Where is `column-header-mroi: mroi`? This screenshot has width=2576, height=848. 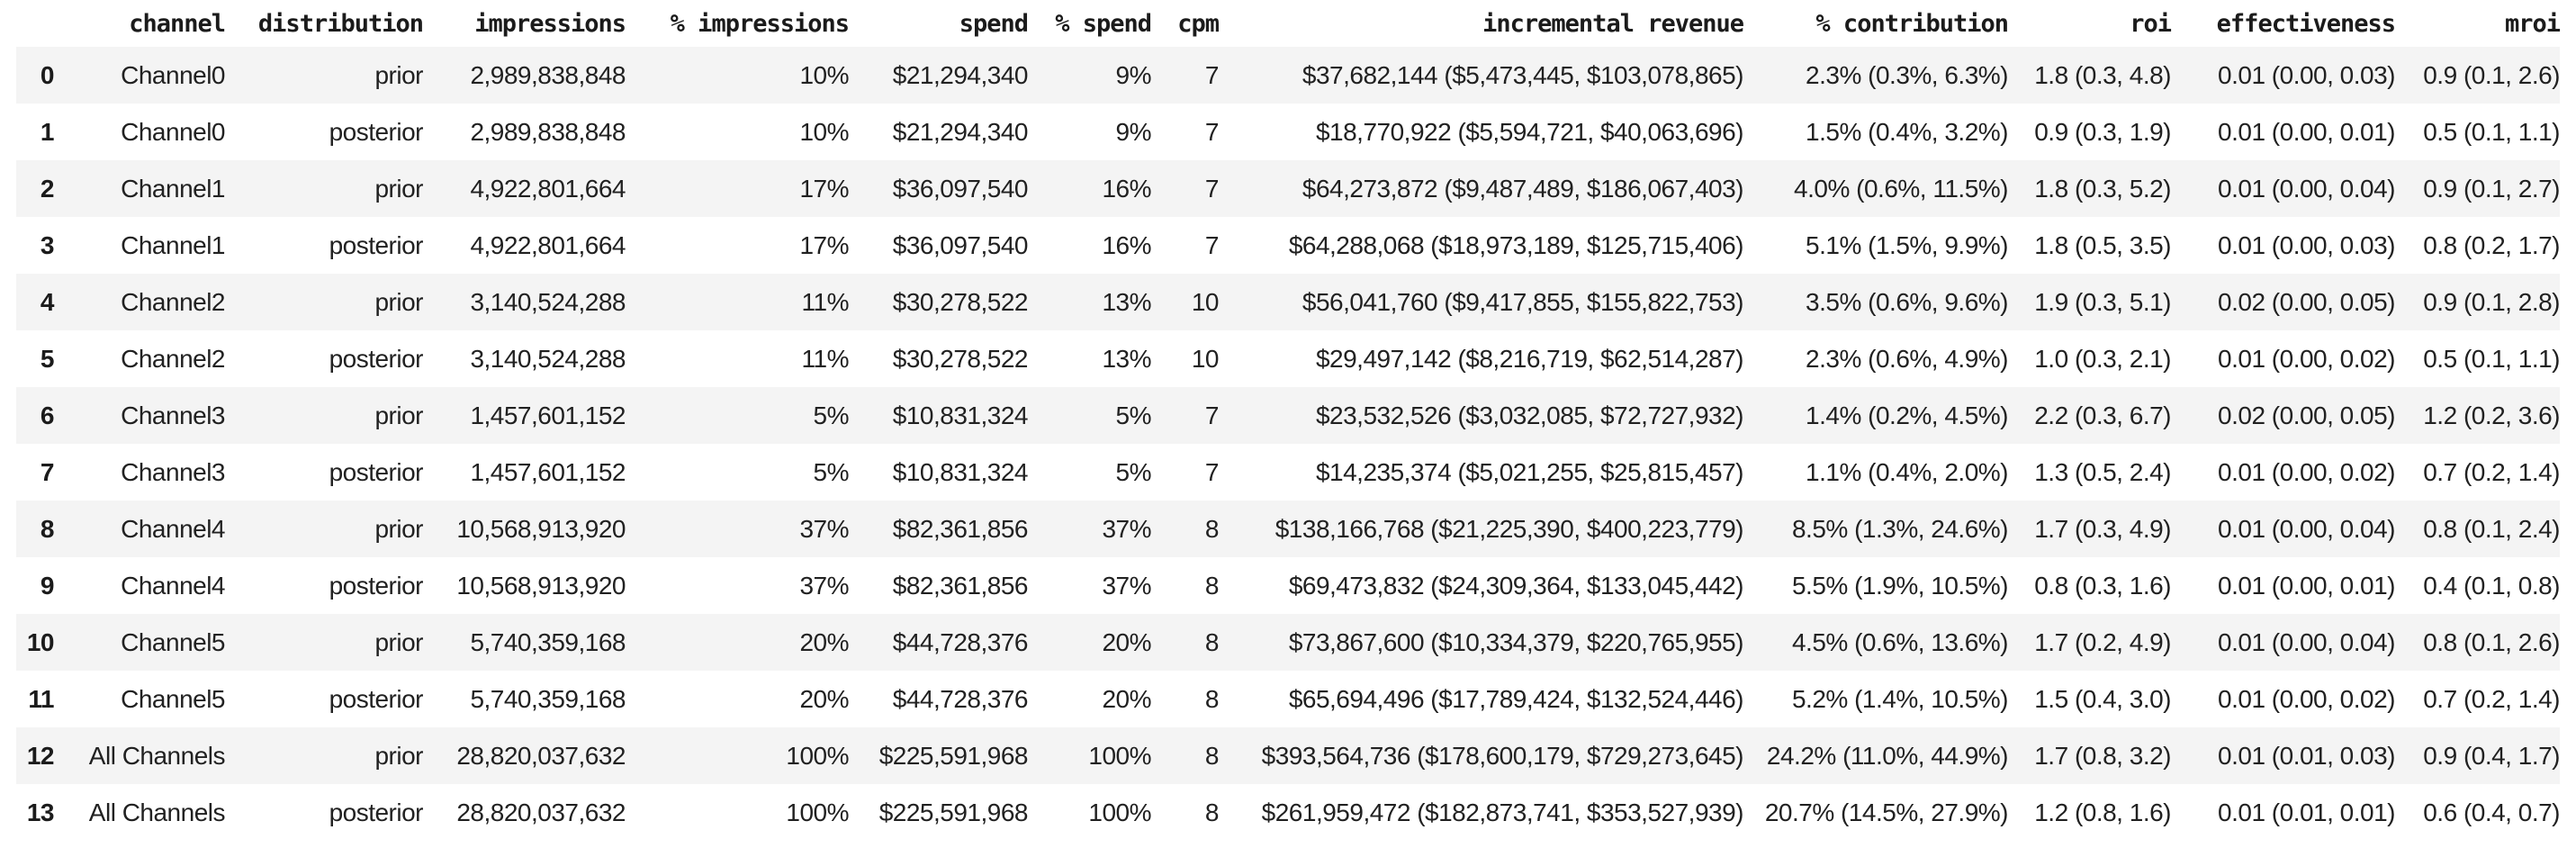
column-header-mroi: mroi is located at coordinates (2532, 23).